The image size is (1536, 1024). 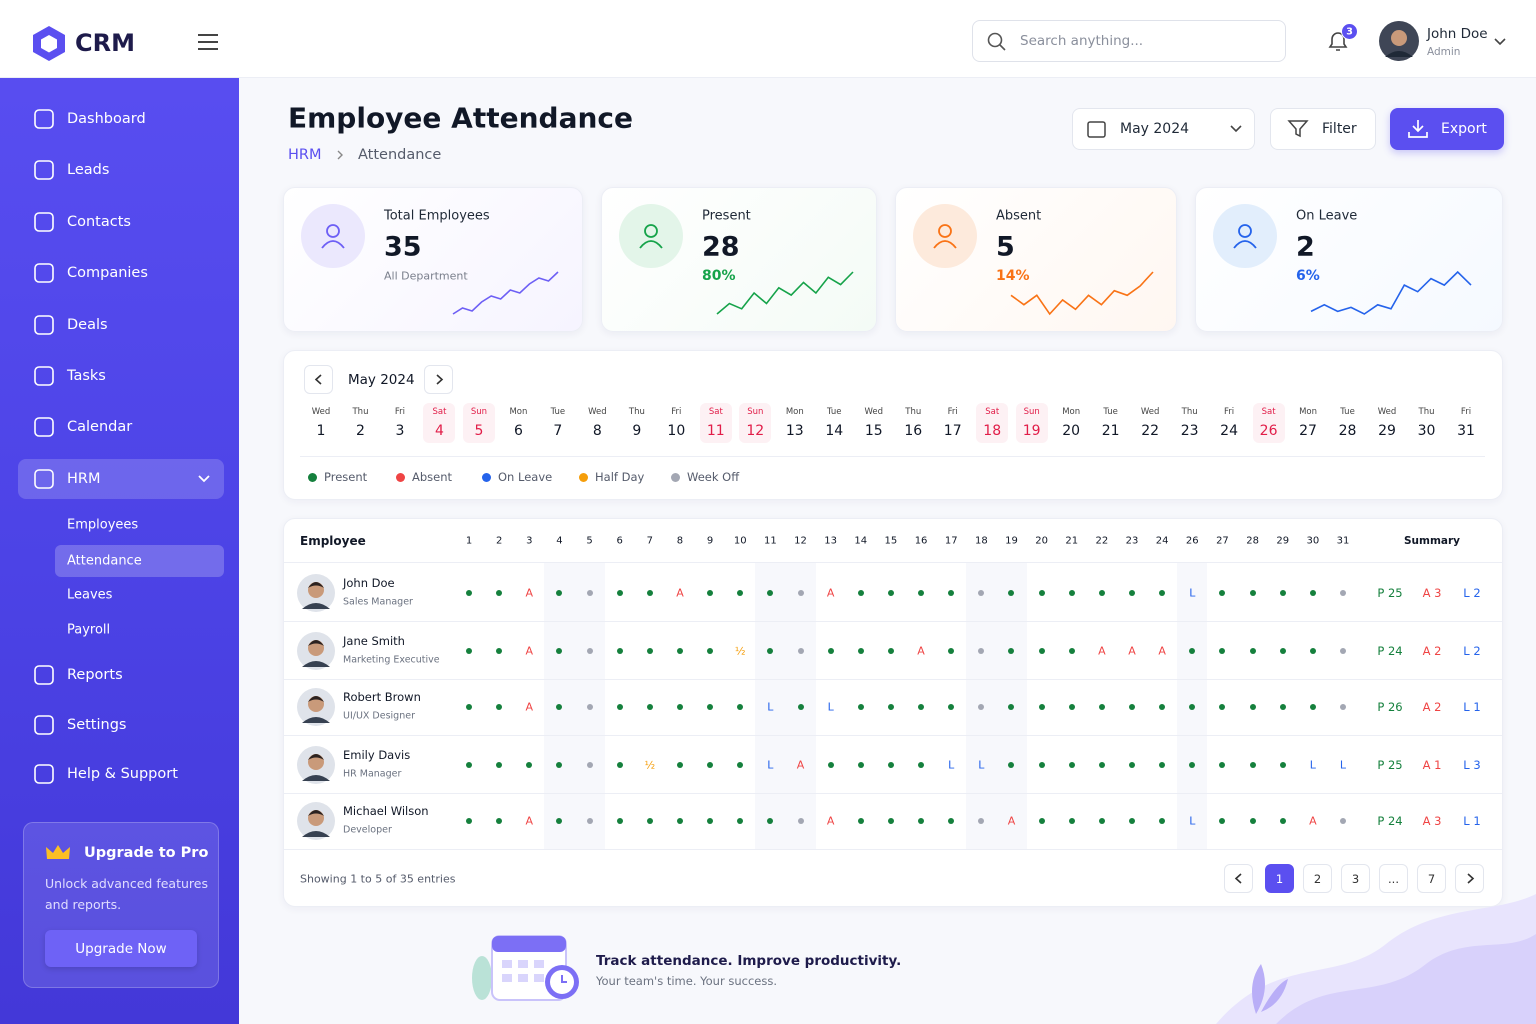 I want to click on month-select-label: May 2024, so click(x=1155, y=129).